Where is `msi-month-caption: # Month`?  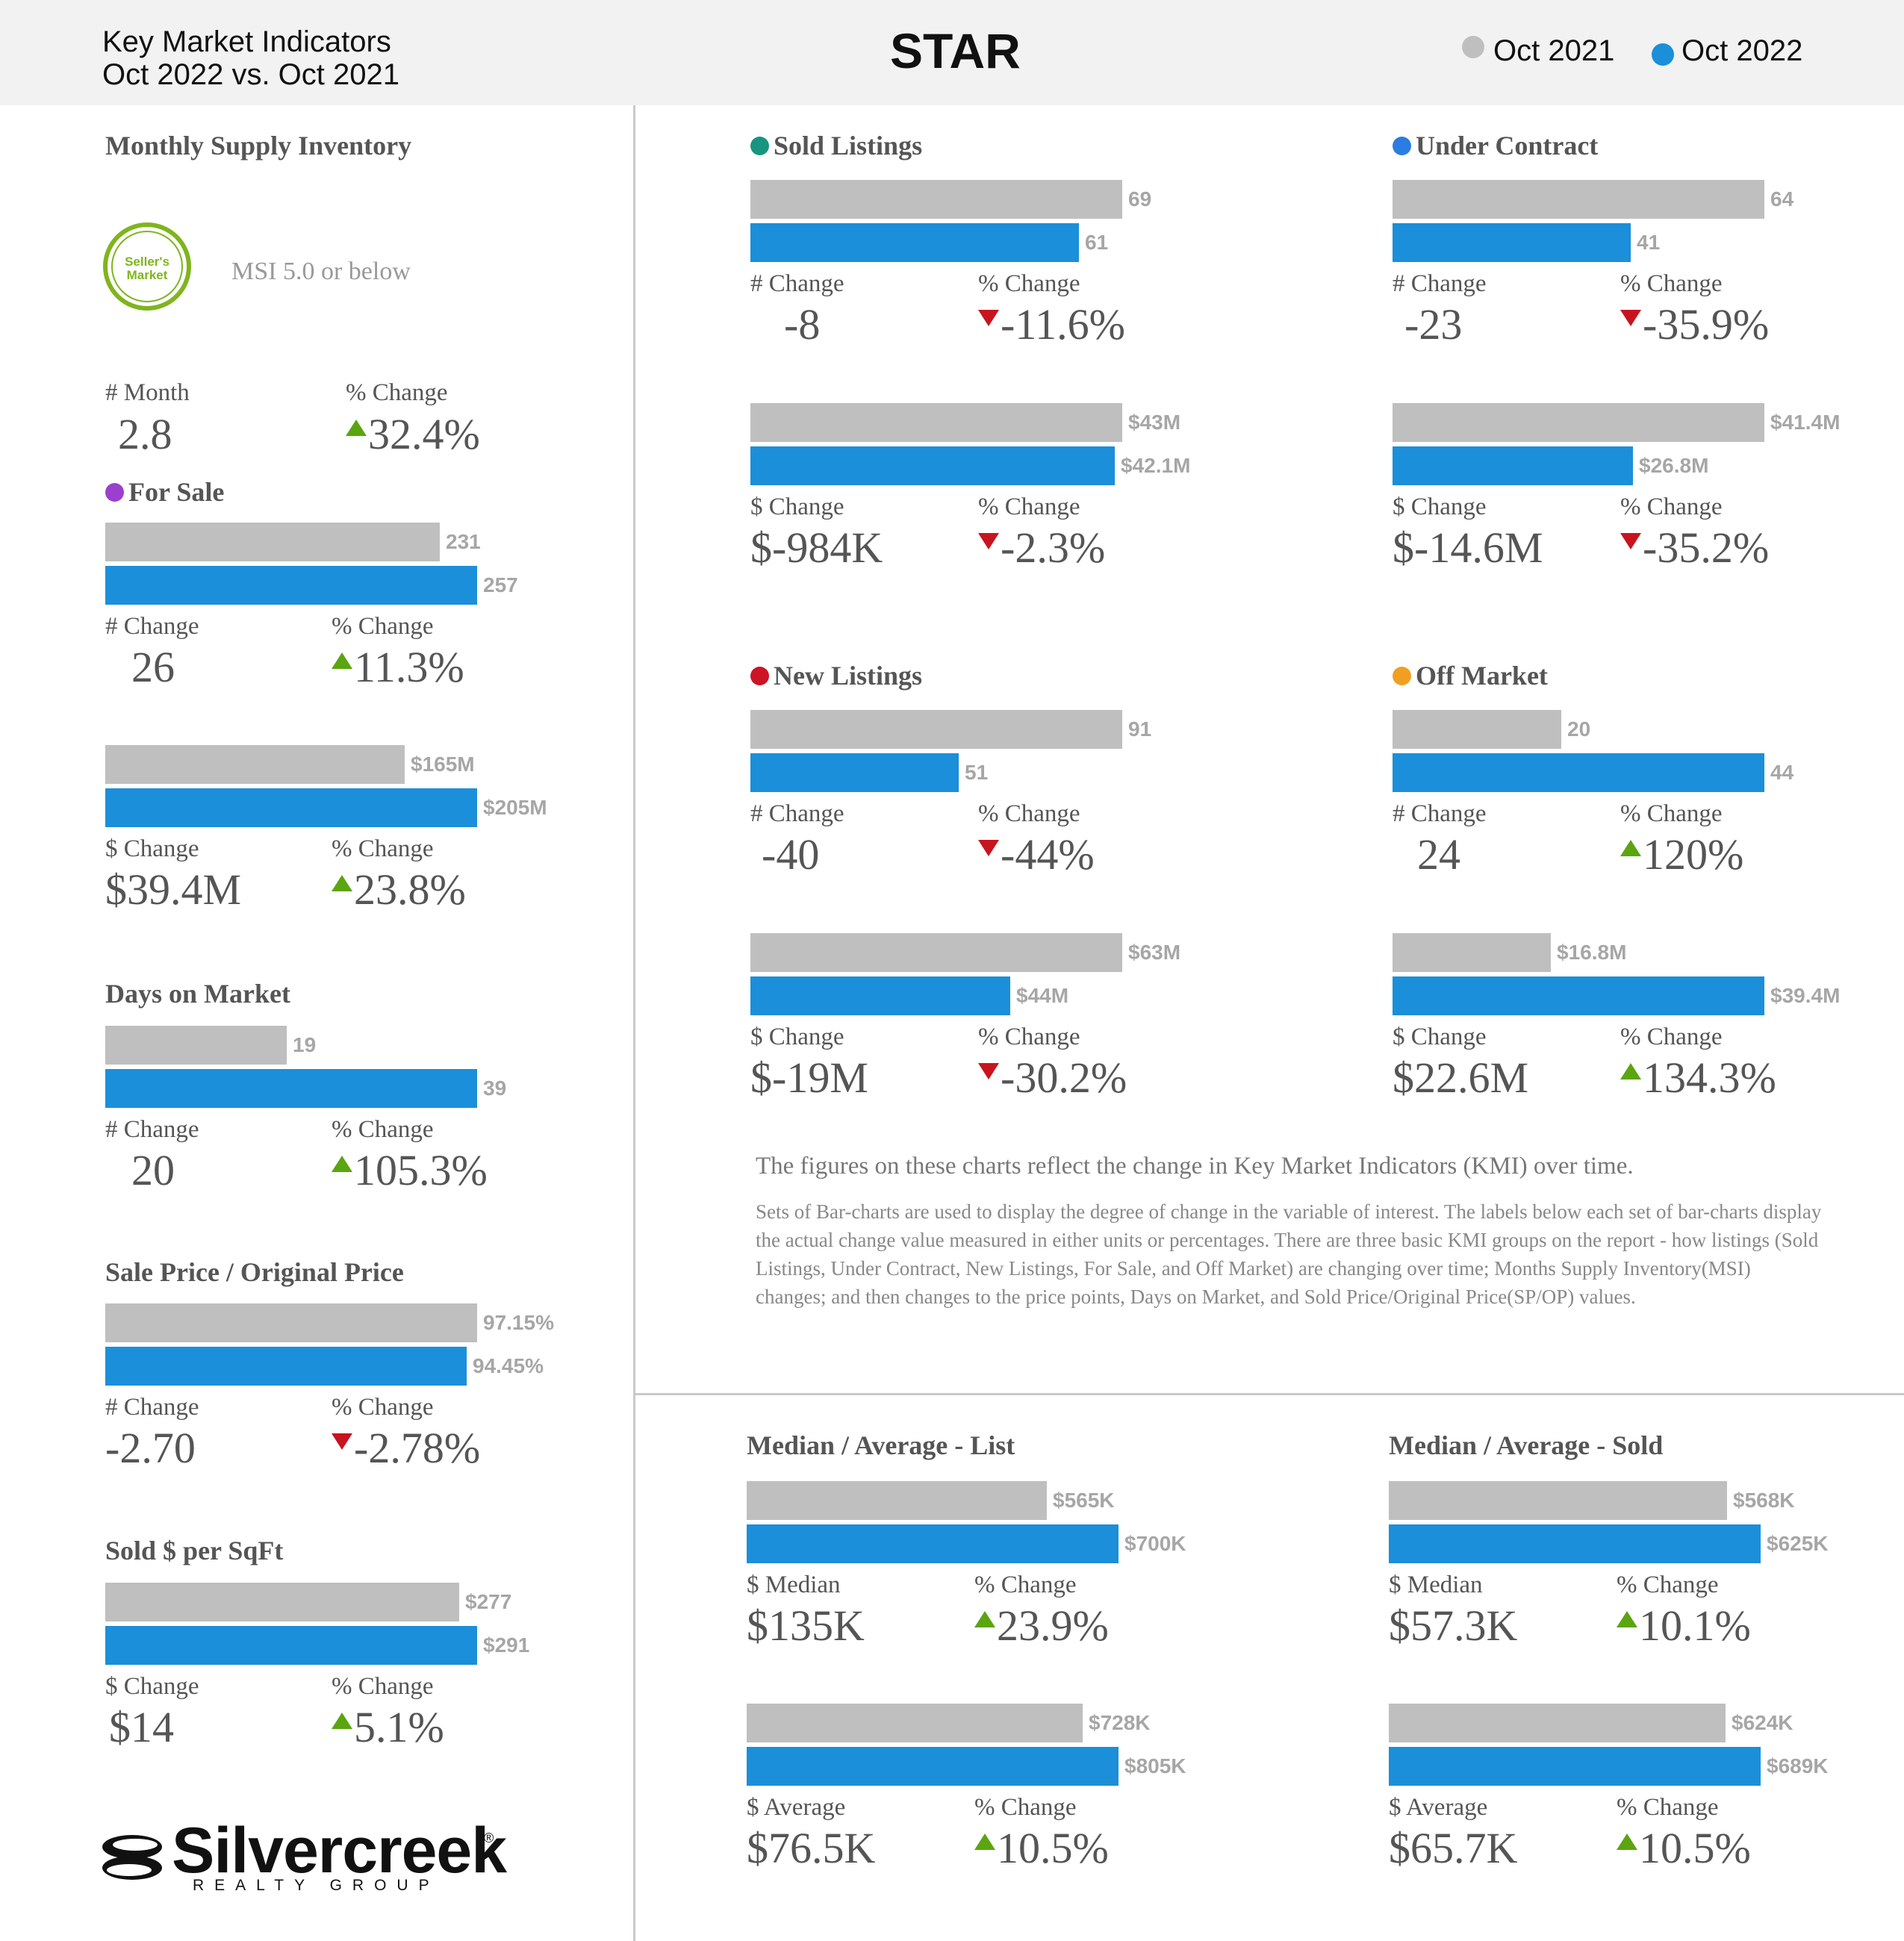
msi-month-caption: # Month is located at coordinates (147, 392).